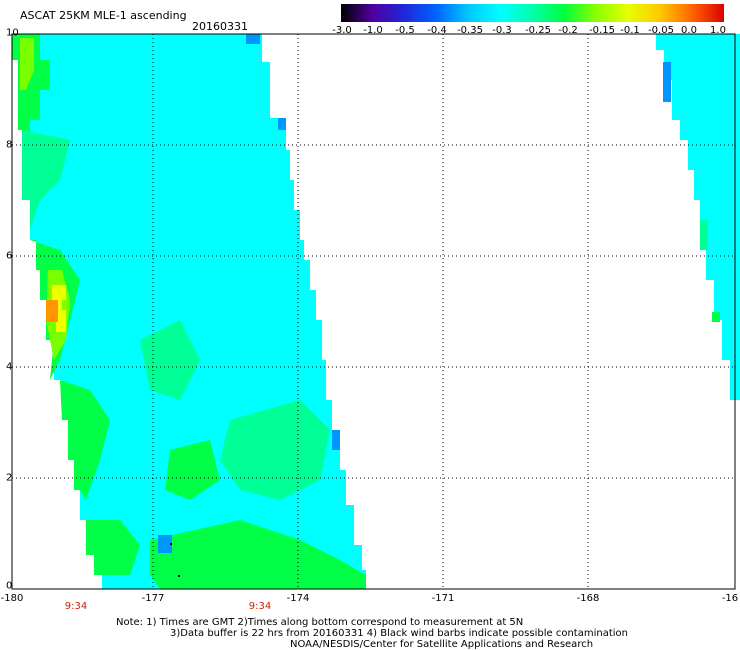 This screenshot has height=650, width=740. What do you see at coordinates (502, 30) in the screenshot?
I see `colorbar-label: -0.3` at bounding box center [502, 30].